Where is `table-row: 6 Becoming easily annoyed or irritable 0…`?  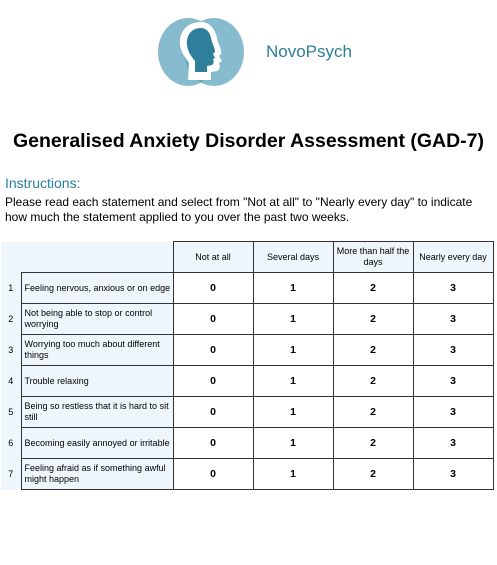 table-row: 6 Becoming easily annoyed or irritable 0… is located at coordinates (247, 443).